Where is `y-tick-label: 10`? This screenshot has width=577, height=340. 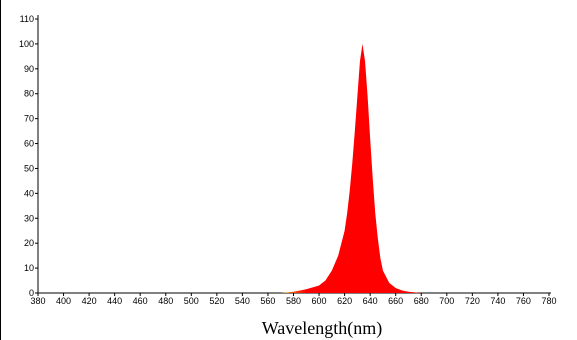
y-tick-label: 10 is located at coordinates (29, 268).